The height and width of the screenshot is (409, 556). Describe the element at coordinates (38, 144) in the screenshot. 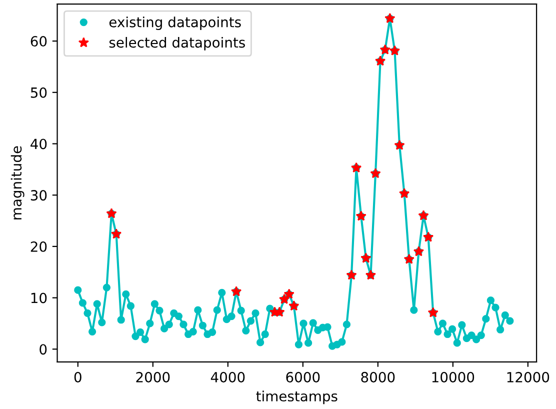

I see `y-tick-label: 40` at that location.